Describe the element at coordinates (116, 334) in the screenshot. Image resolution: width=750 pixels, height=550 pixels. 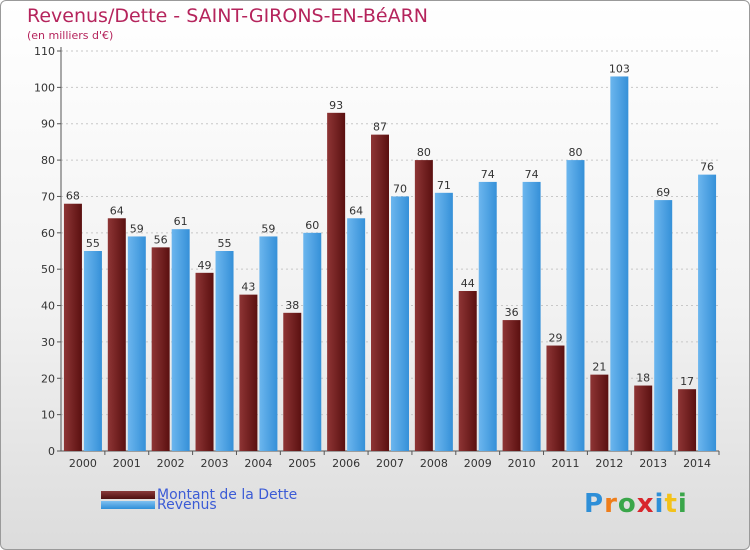
I see `debt-bar-2001` at that location.